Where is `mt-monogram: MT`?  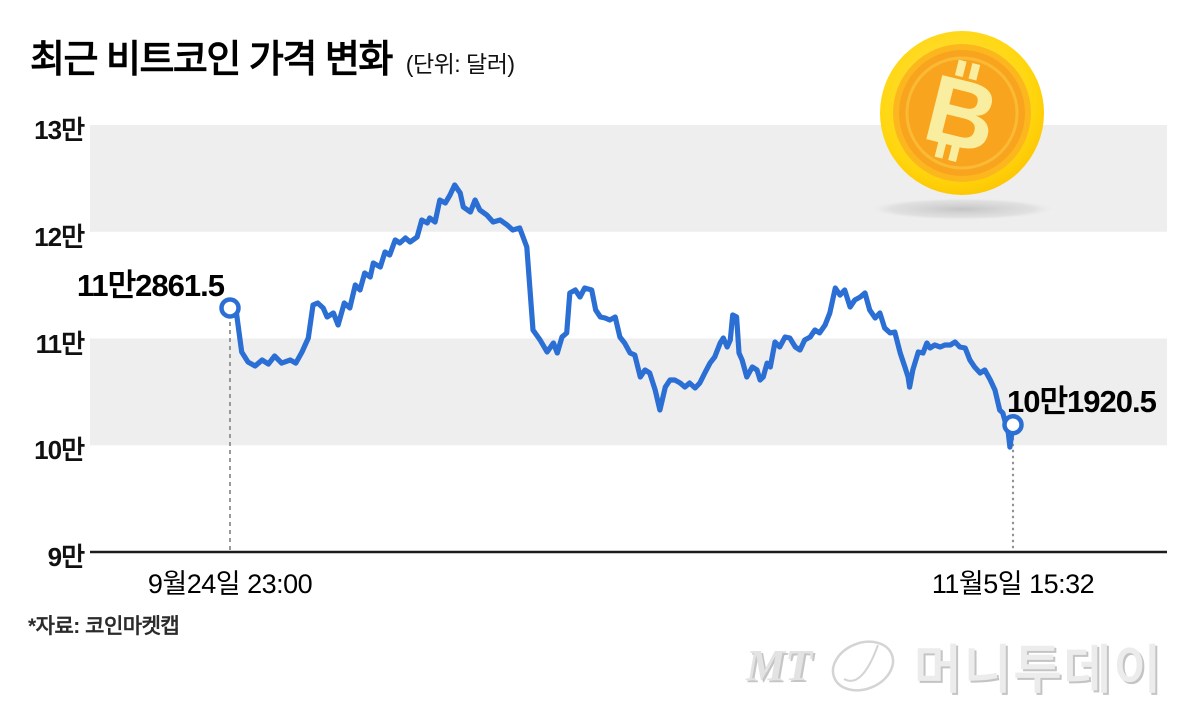
mt-monogram: MT is located at coordinates (779, 665).